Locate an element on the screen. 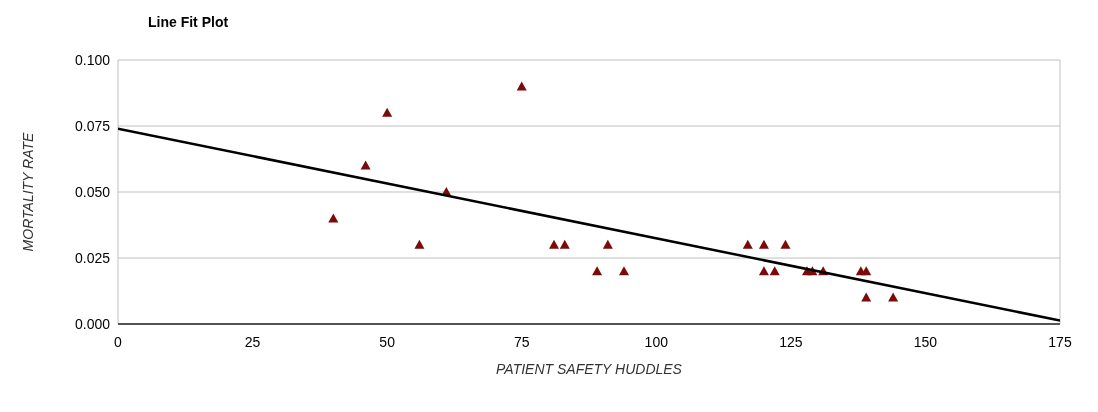 The width and height of the screenshot is (1098, 412). x-tick-label: 175 is located at coordinates (1060, 342).